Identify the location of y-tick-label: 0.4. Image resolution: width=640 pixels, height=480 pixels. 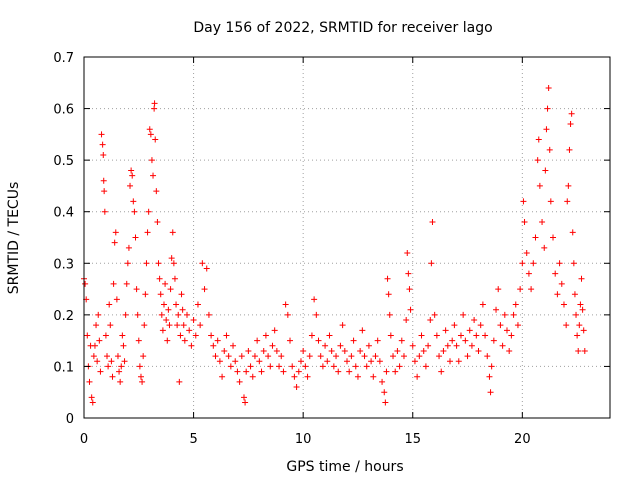
(63, 213).